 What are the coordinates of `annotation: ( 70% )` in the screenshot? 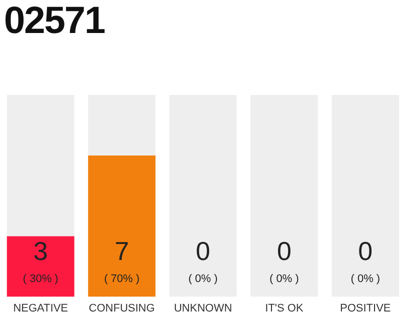 It's located at (122, 278).